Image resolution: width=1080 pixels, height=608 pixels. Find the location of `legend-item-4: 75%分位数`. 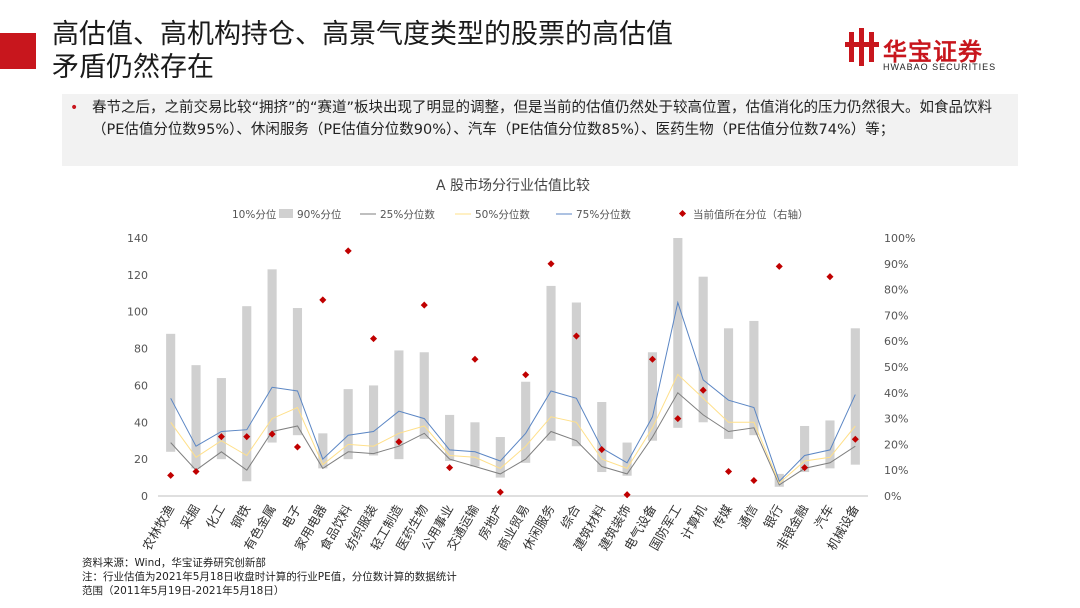

legend-item-4: 75%分位数 is located at coordinates (603, 214).